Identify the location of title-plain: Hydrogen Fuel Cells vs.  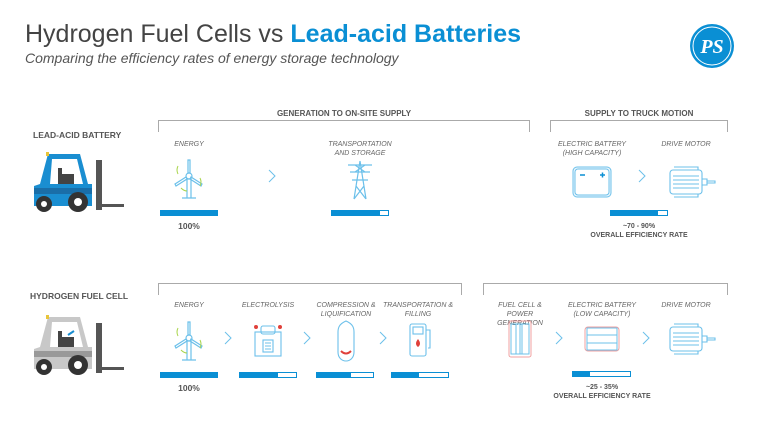
(158, 34).